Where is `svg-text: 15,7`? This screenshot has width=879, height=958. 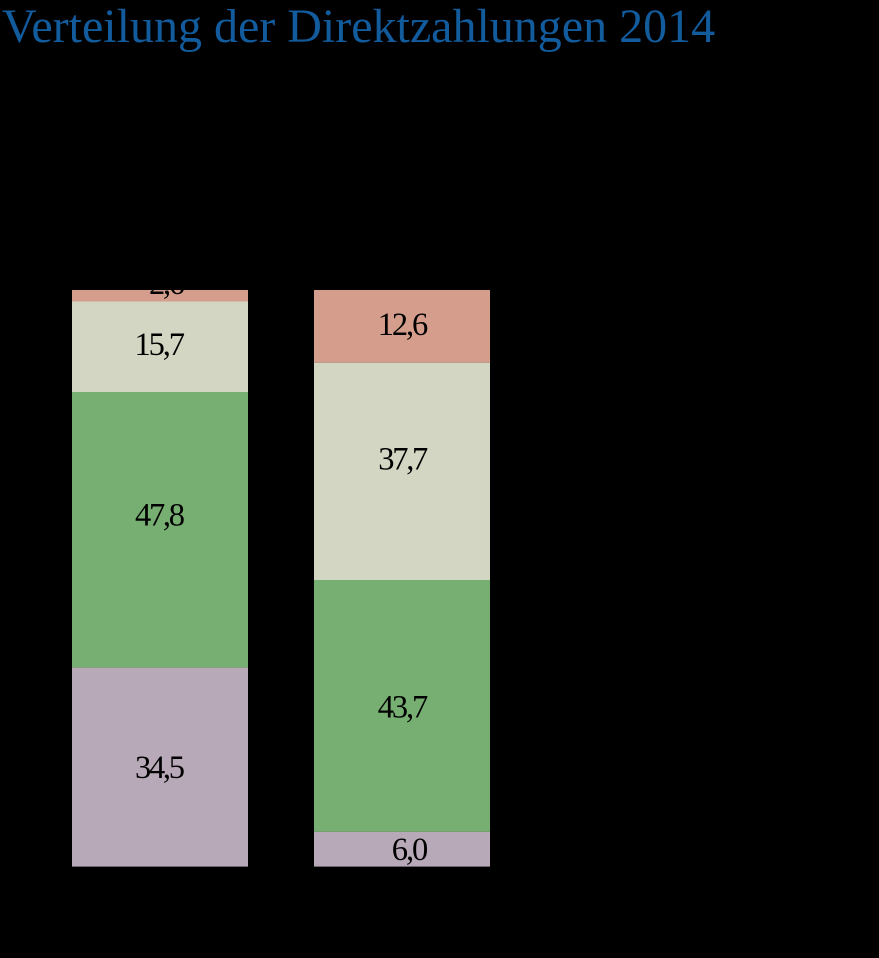
svg-text: 15,7 is located at coordinates (160, 345).